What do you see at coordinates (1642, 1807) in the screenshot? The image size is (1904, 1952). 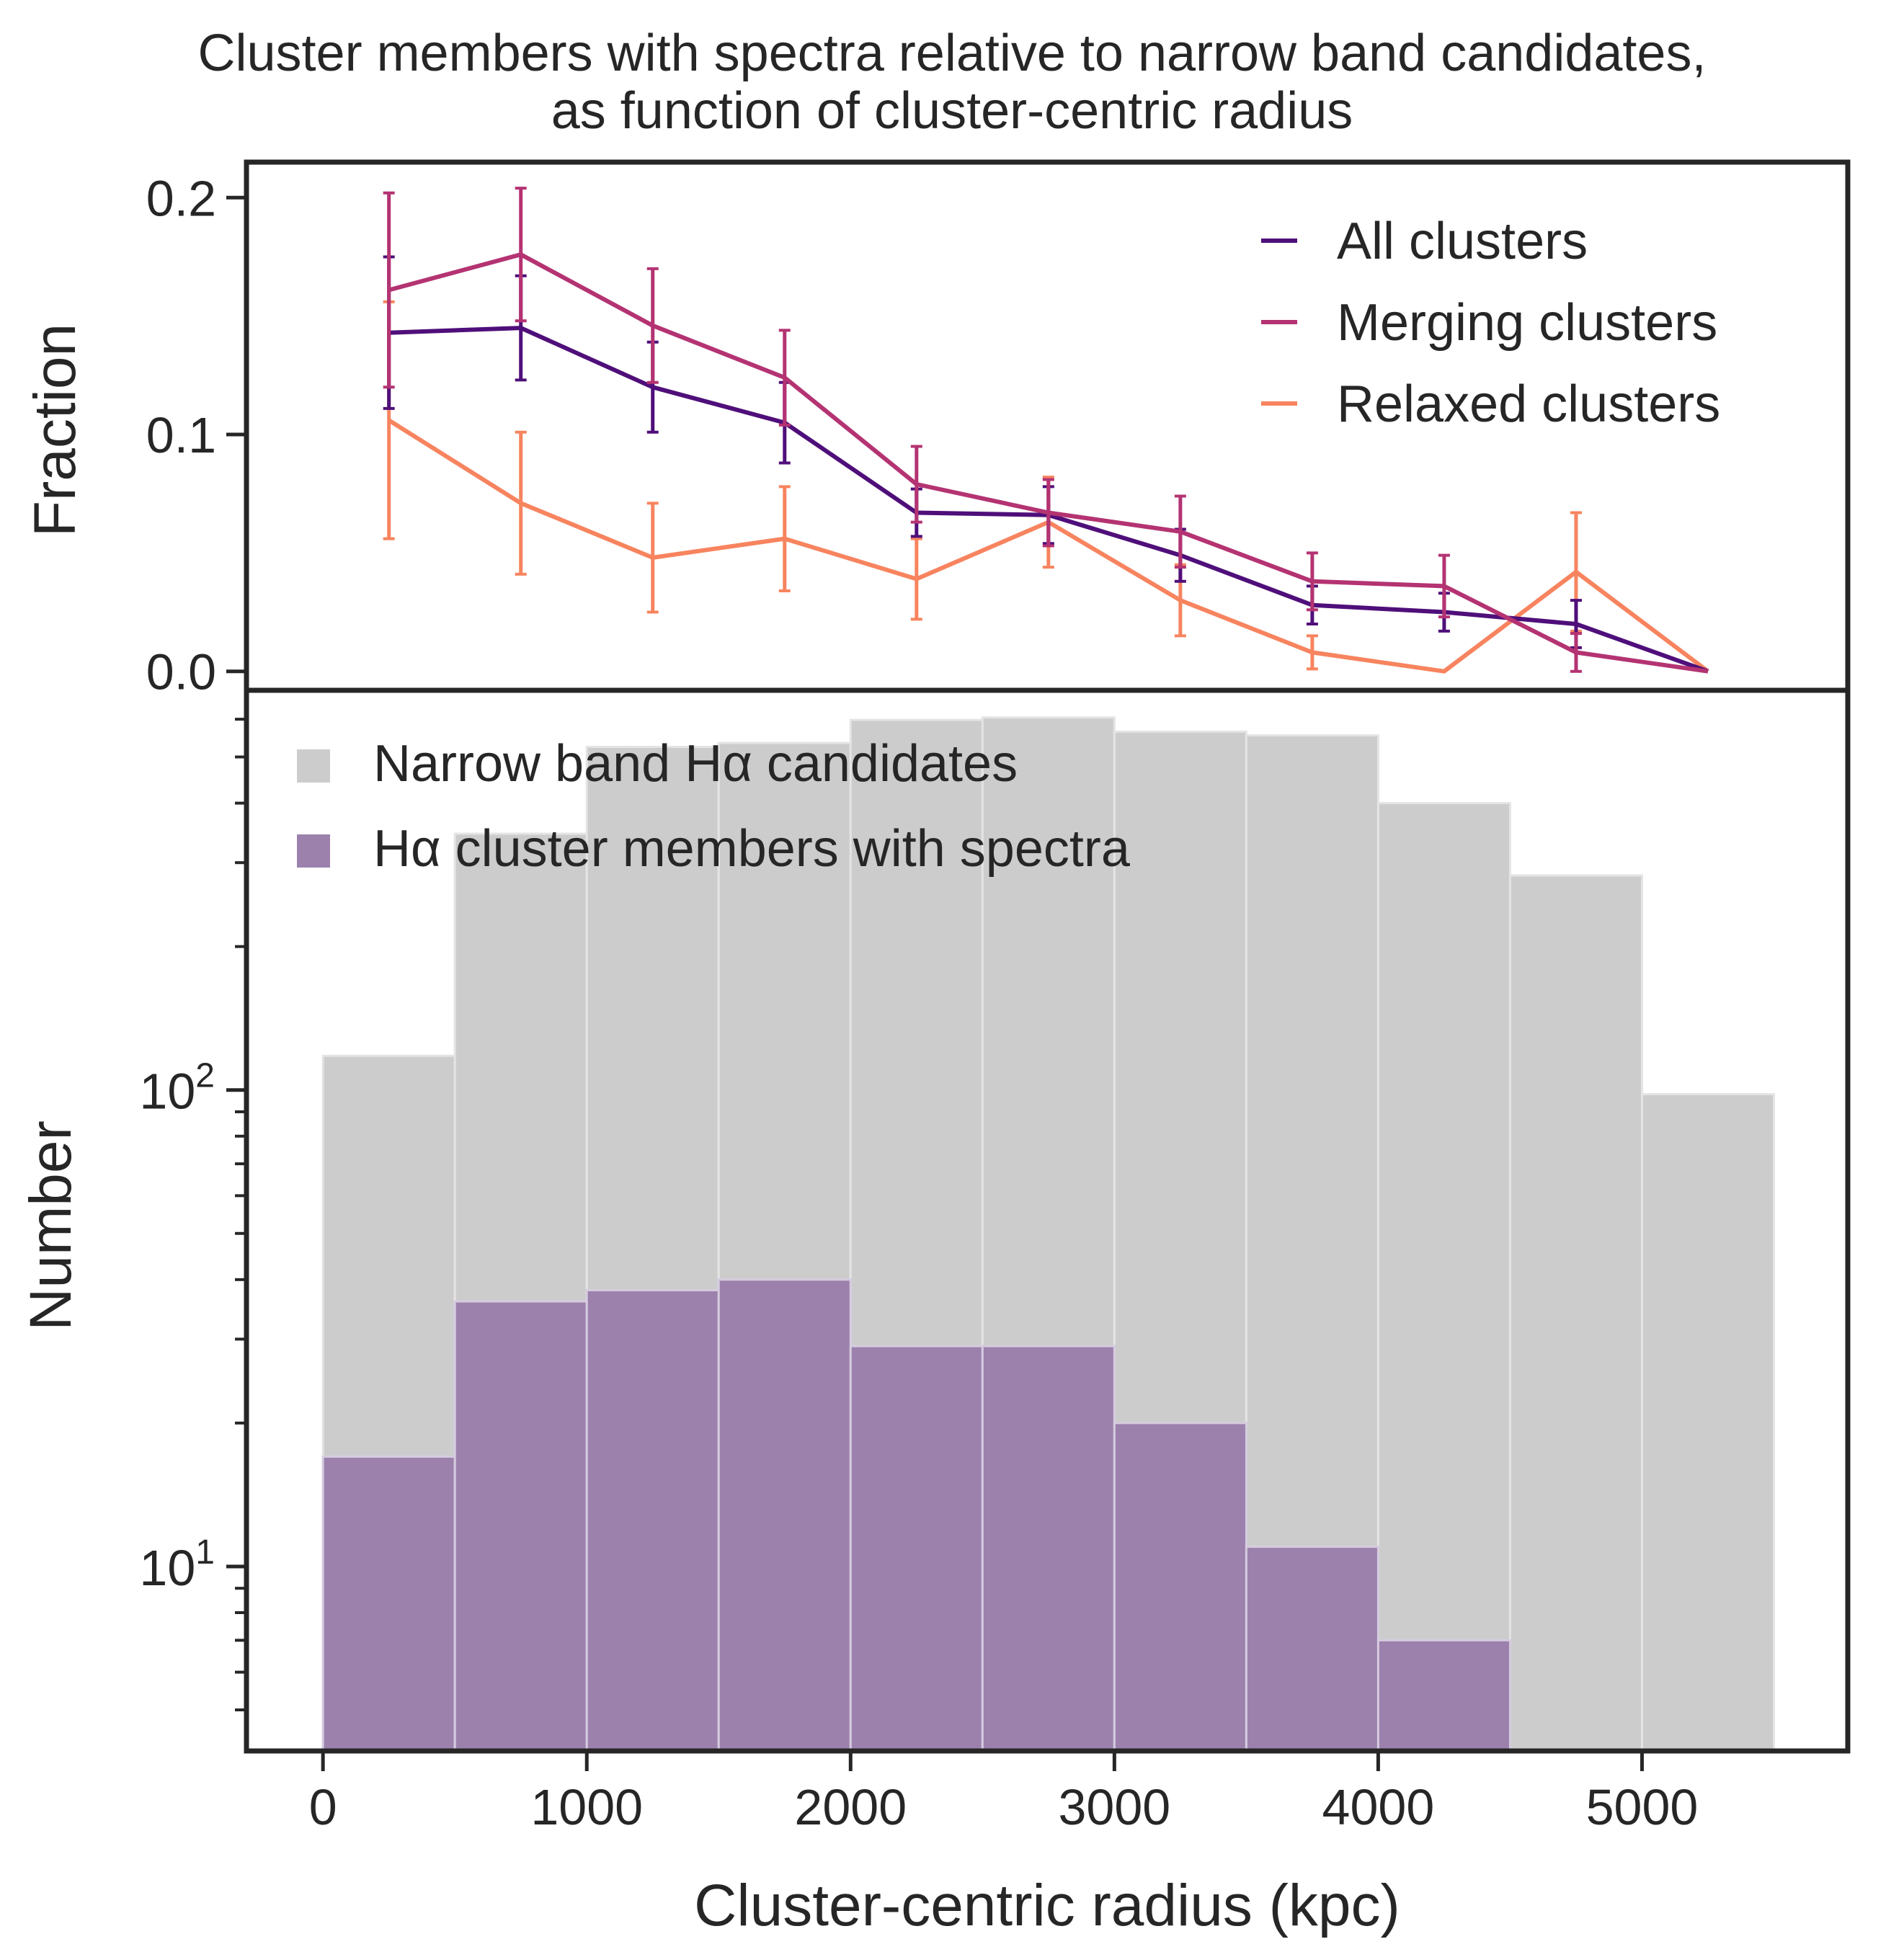 I see `x-tick-label: 5000` at bounding box center [1642, 1807].